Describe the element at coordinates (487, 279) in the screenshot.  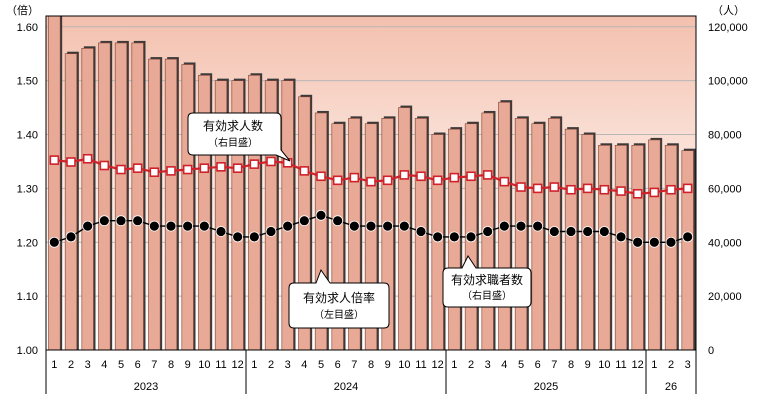
I see `callout-job-seekers-title: 有効求職者数` at that location.